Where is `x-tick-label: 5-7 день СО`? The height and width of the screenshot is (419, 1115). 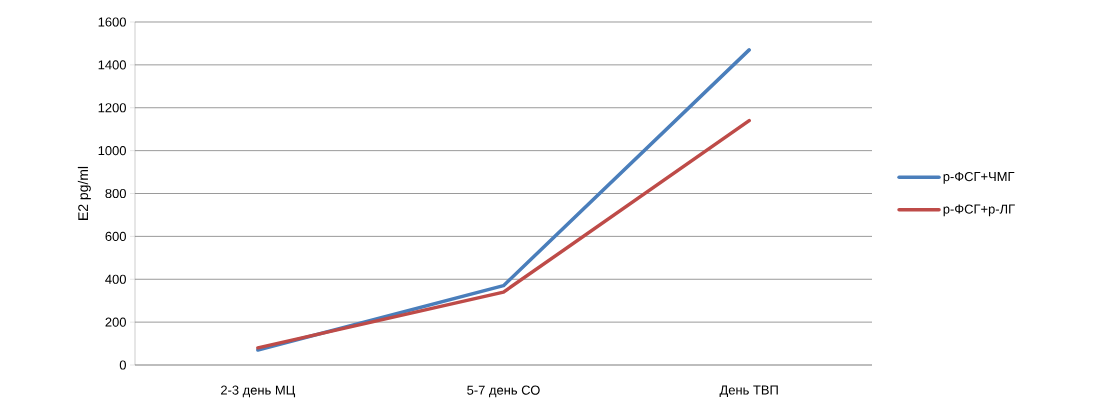 x-tick-label: 5-7 день СО is located at coordinates (503, 391).